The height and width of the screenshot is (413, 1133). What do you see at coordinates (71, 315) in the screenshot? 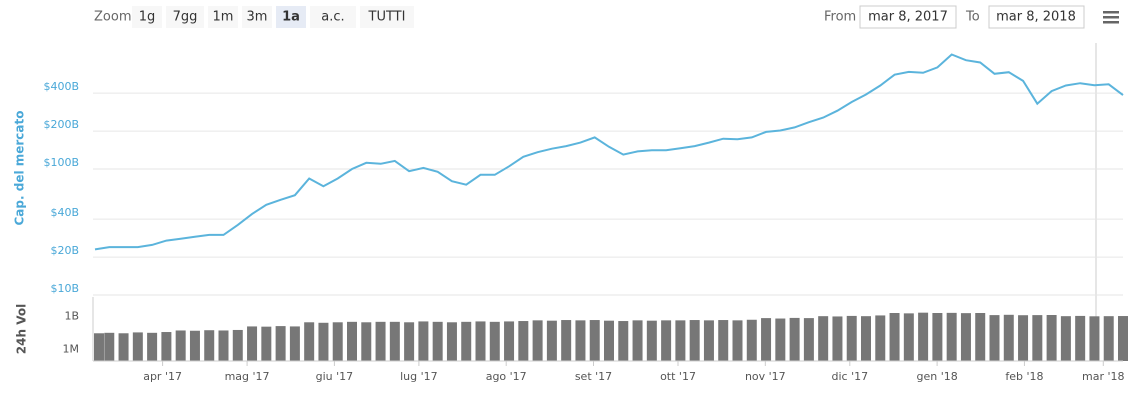
I see `y-tick-label: 1B` at bounding box center [71, 315].